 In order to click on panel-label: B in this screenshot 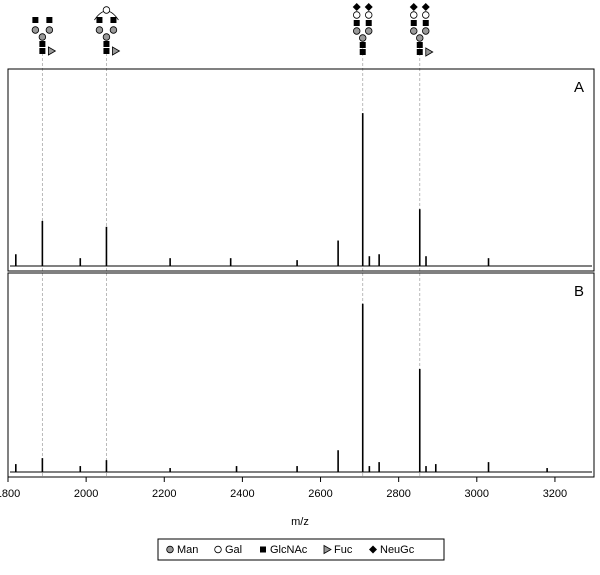, I will do `click(579, 291)`.